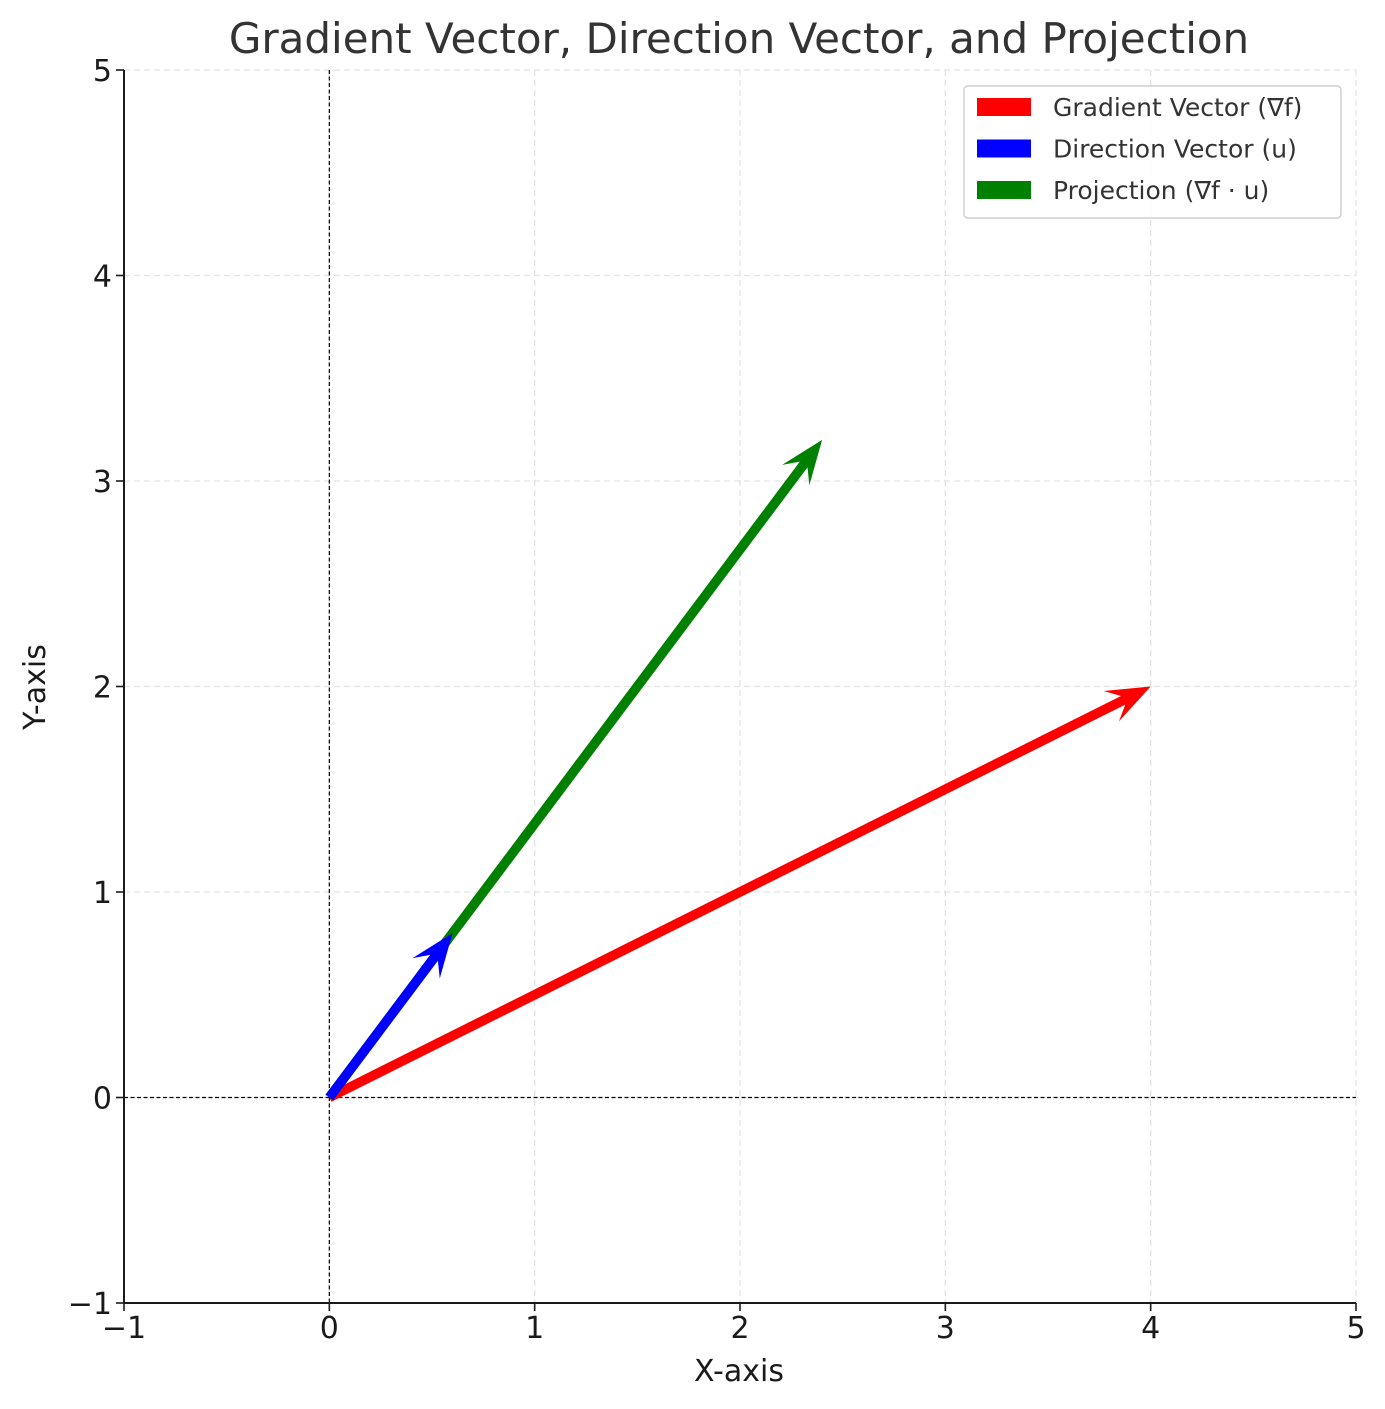  Describe the element at coordinates (739, 1328) in the screenshot. I see `x-tick-label: 2` at that location.